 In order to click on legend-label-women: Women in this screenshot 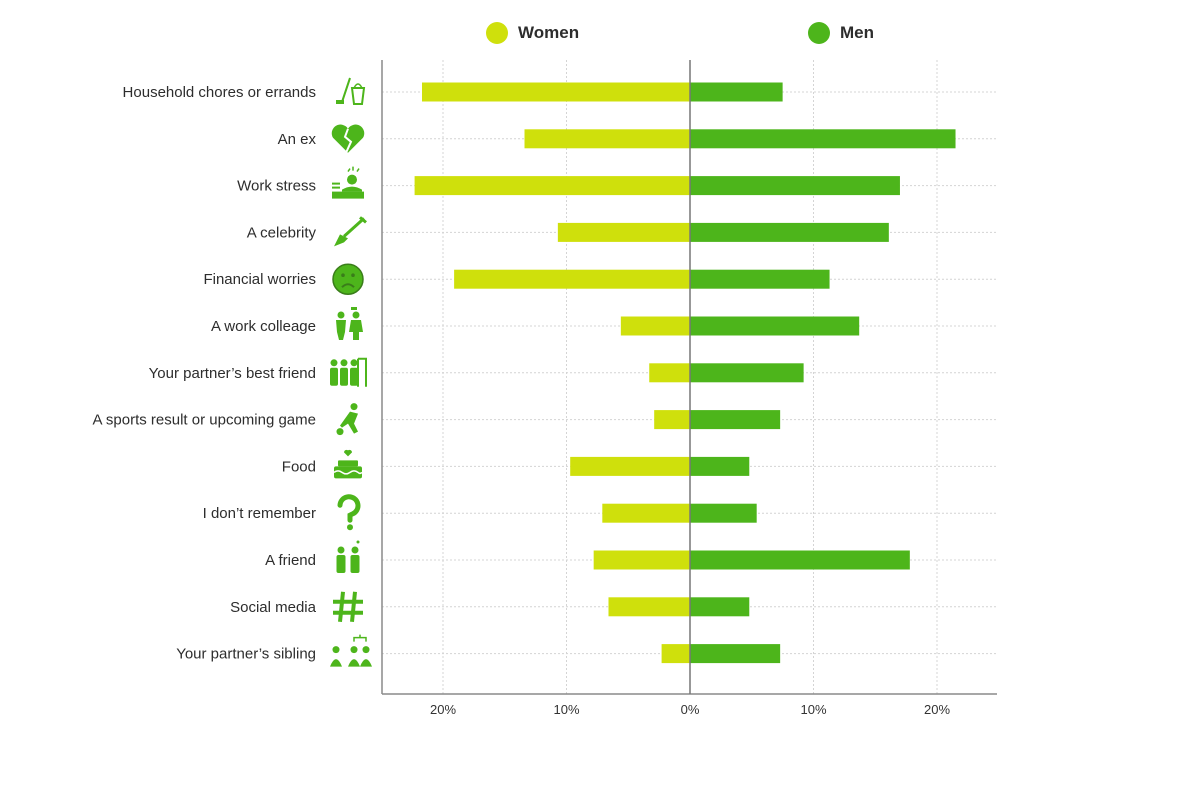, I will do `click(549, 32)`.